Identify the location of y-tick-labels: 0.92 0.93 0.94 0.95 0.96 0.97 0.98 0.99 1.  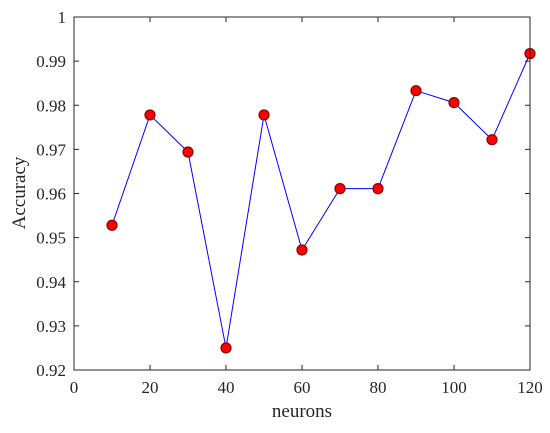
(51, 194).